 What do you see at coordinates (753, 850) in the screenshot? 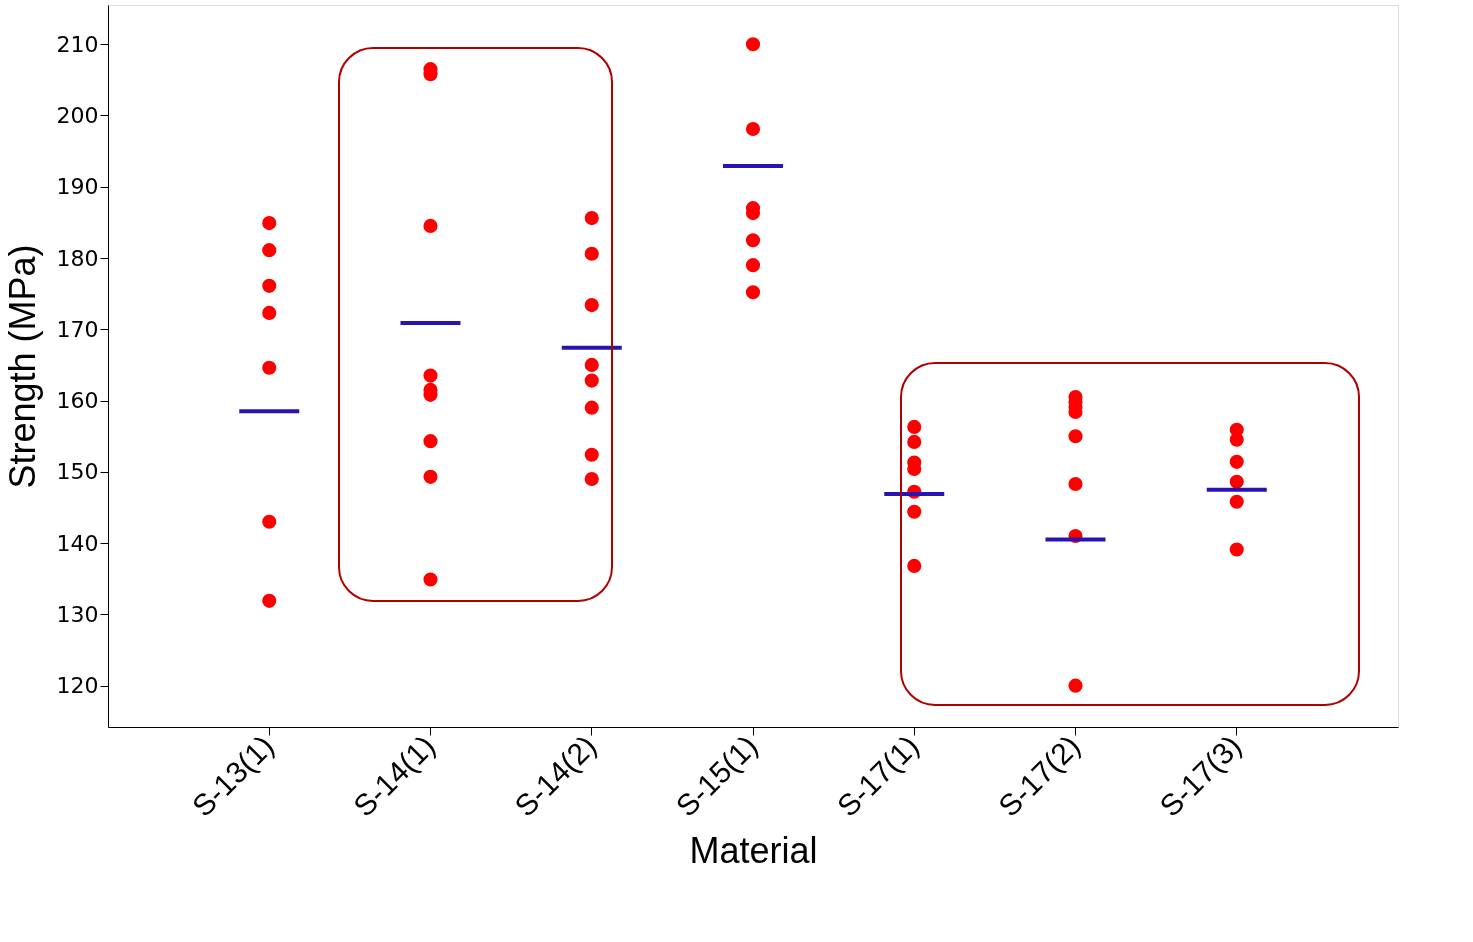
I see `x-axis-title: Material` at bounding box center [753, 850].